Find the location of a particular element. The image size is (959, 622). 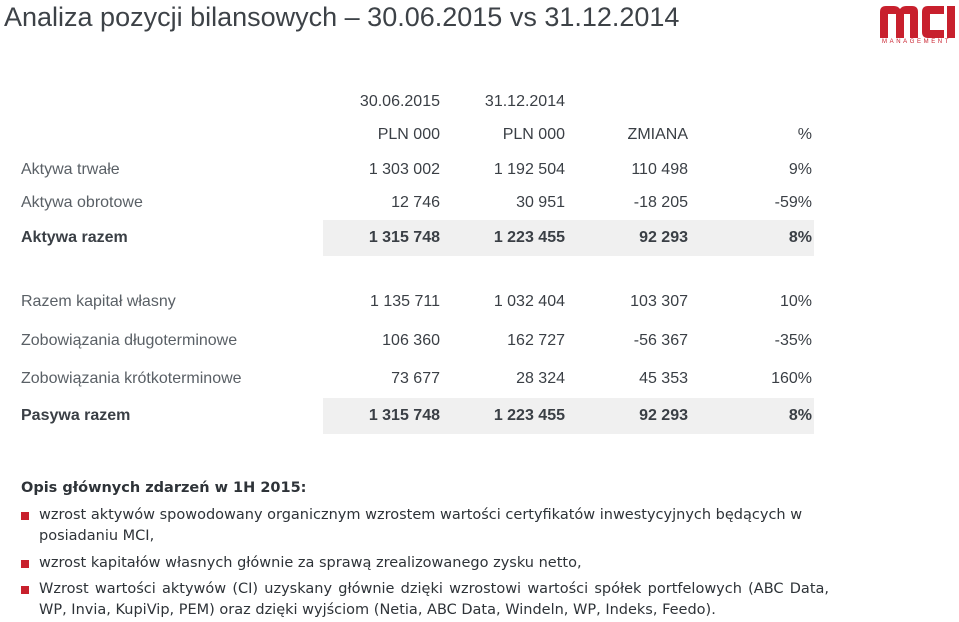

table-cell: 160% is located at coordinates (791, 378).